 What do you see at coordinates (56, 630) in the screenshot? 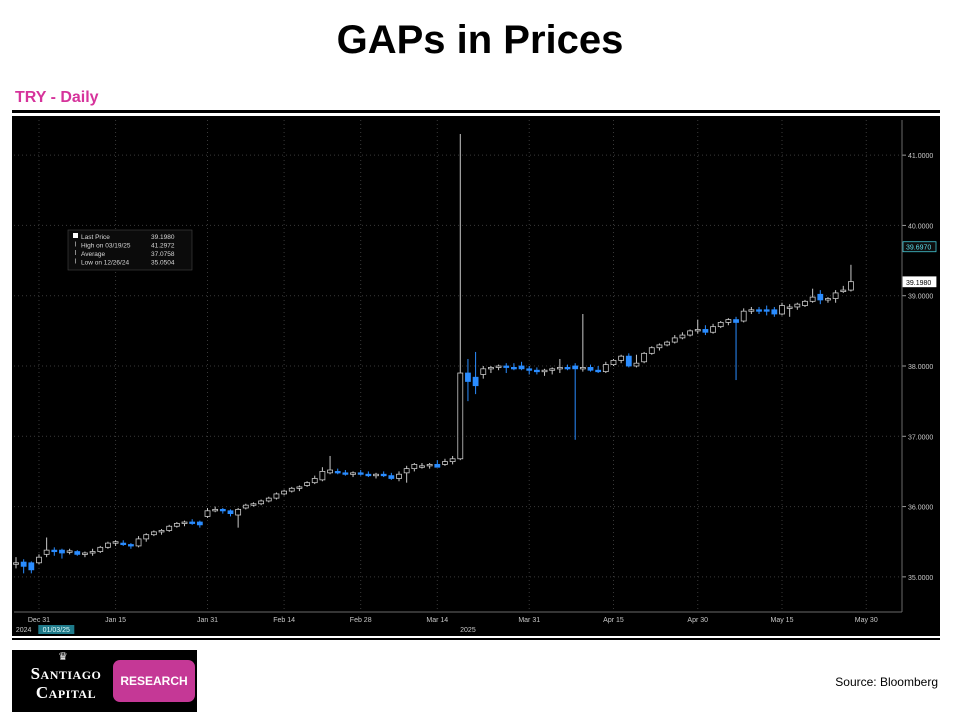
I see `date-marker-label: 01/03/25` at bounding box center [56, 630].